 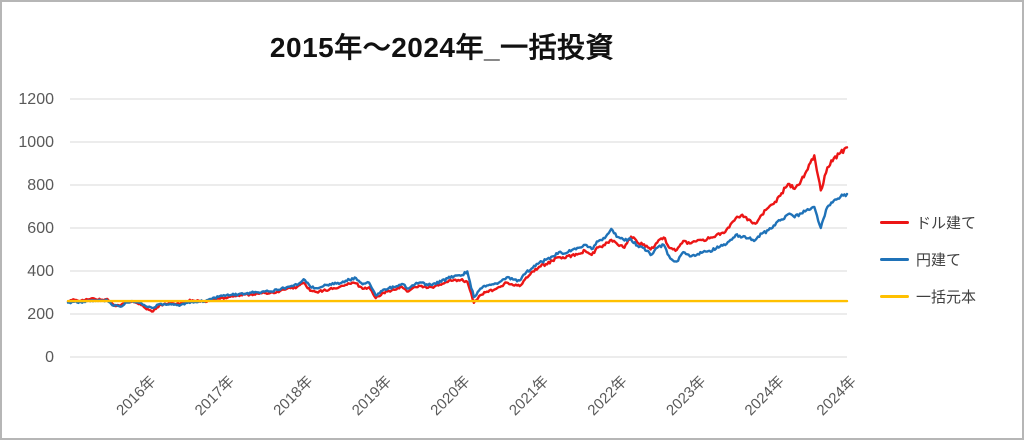 What do you see at coordinates (686, 396) in the screenshot?
I see `x-tick-label: 2023年` at bounding box center [686, 396].